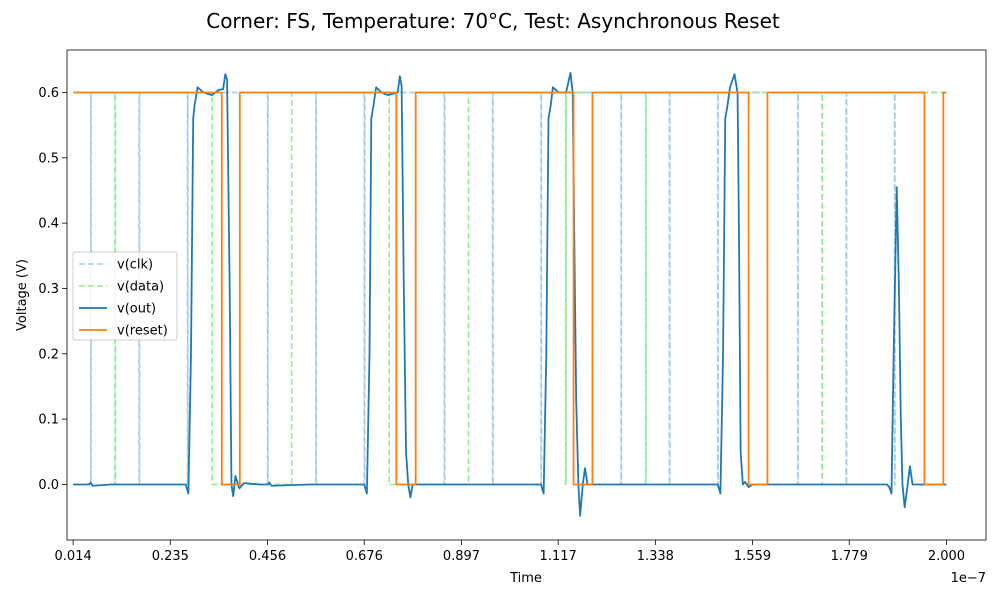  What do you see at coordinates (48, 224) in the screenshot?
I see `y-tick-label: 0.4` at bounding box center [48, 224].